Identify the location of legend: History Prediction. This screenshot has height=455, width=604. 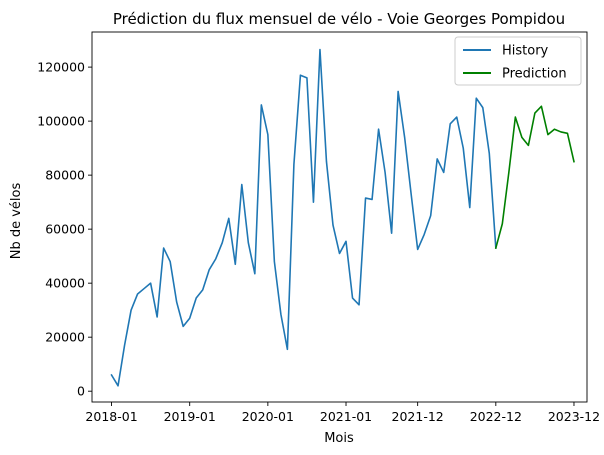
(518, 61).